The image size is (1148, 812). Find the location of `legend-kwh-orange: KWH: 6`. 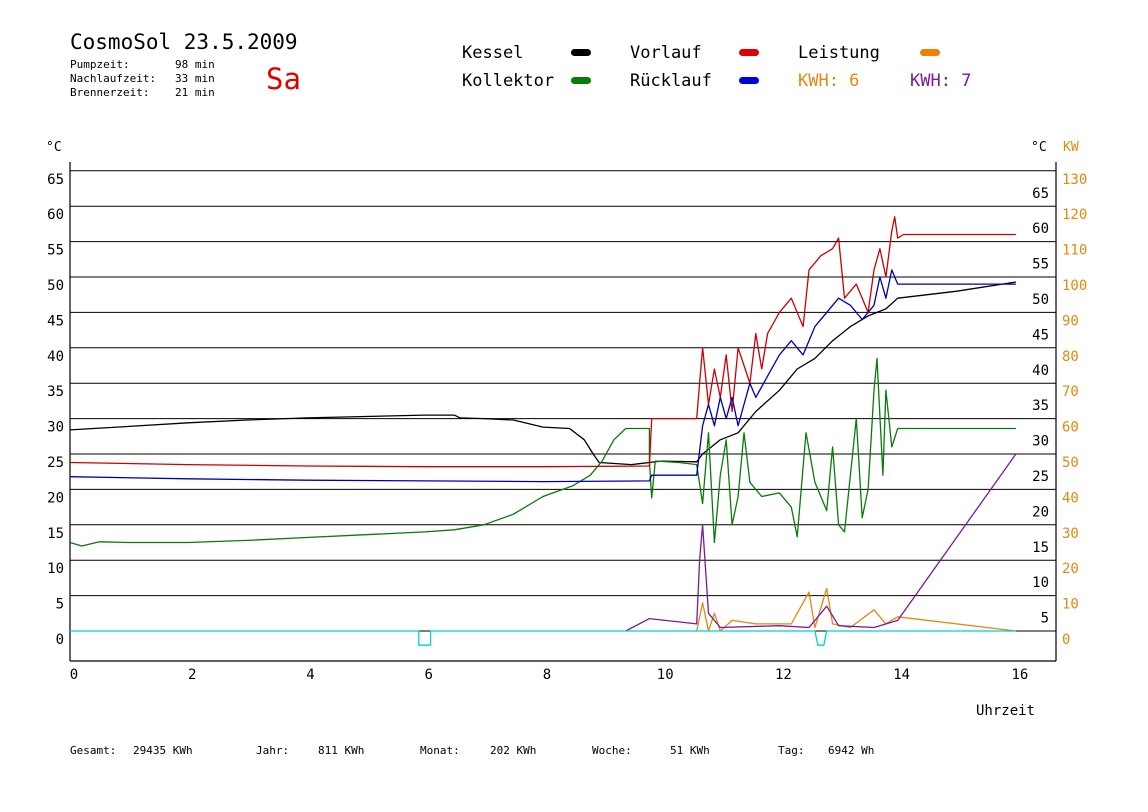

legend-kwh-orange: KWH: 6 is located at coordinates (829, 81).